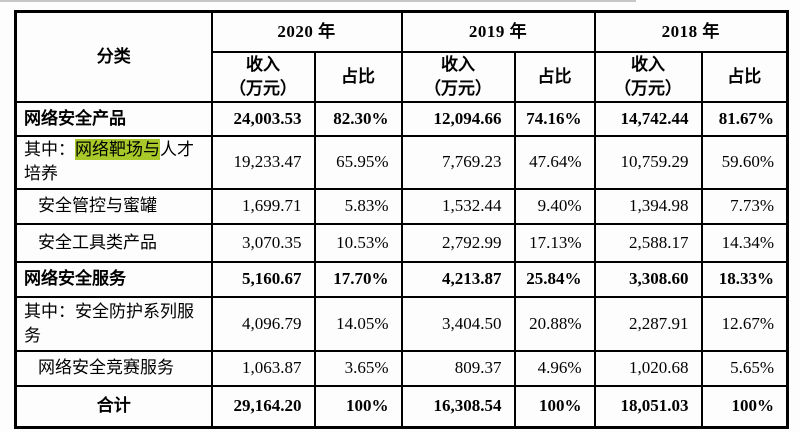 The image size is (800, 432). Describe the element at coordinates (358, 279) in the screenshot. I see `cell-share-2020: 17.70%` at that location.